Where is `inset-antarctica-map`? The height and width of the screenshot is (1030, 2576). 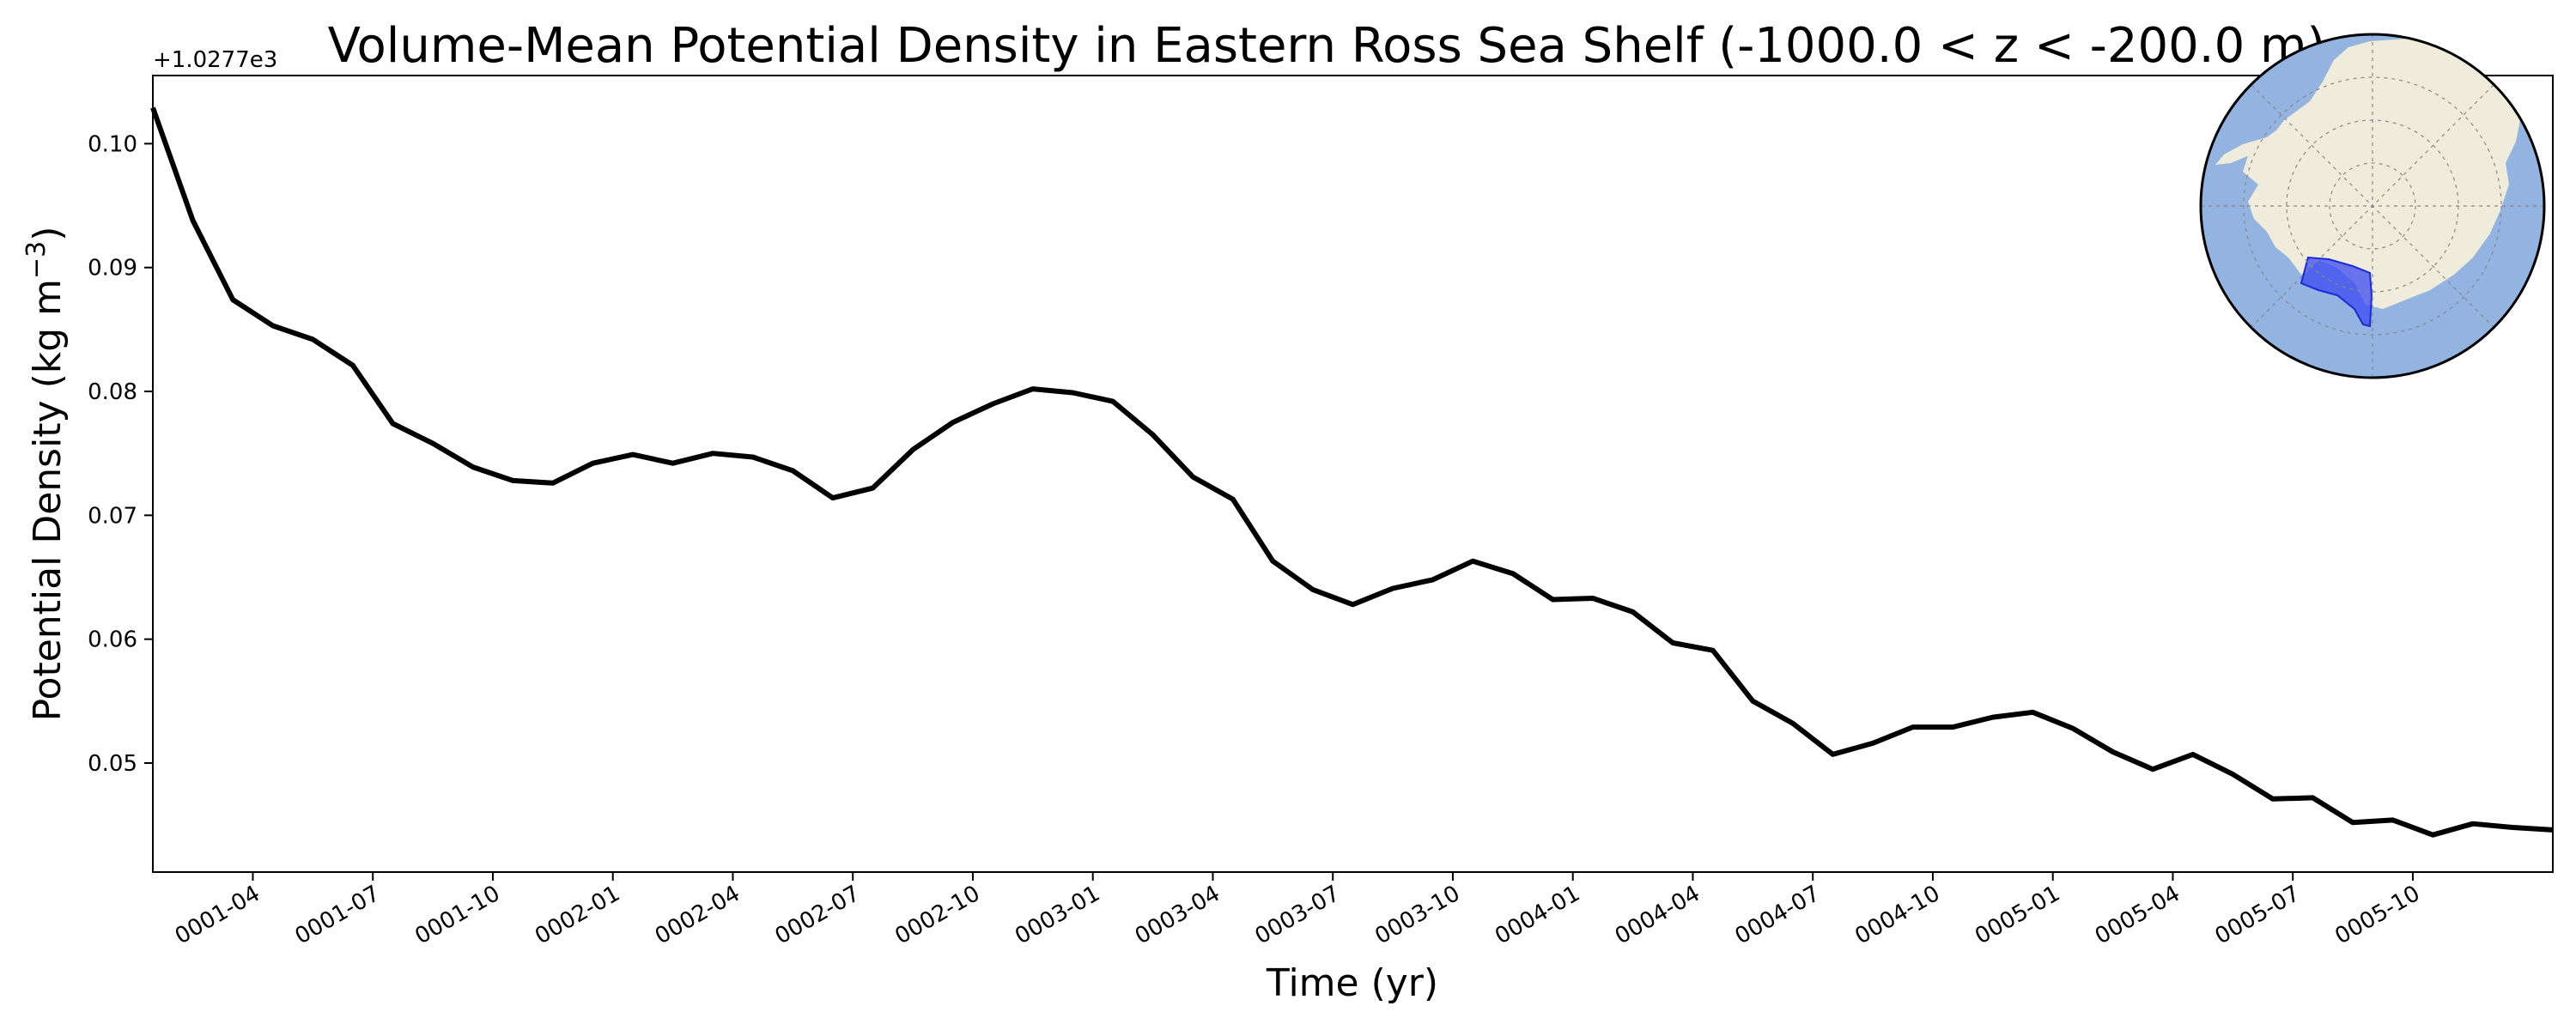
inset-antarctica-map is located at coordinates (2372, 206).